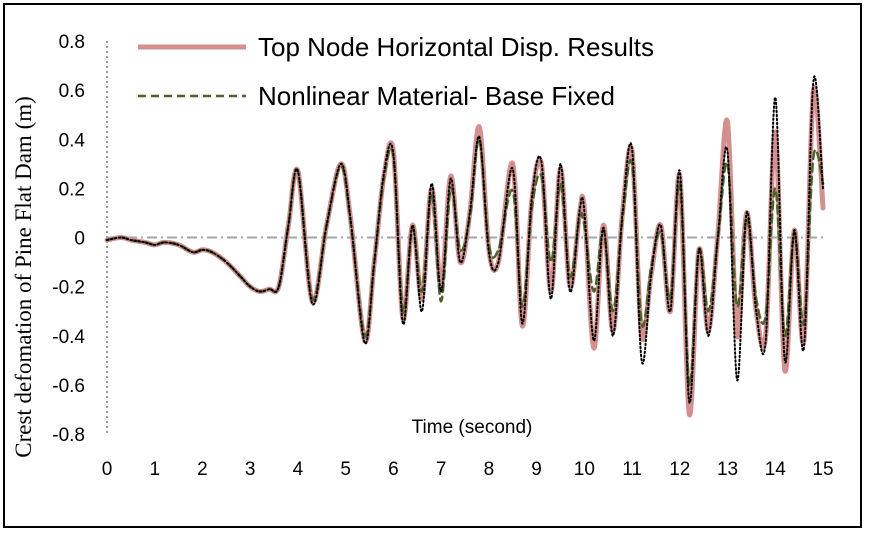 The height and width of the screenshot is (533, 871). I want to click on y-tick-label: 0.6, so click(72, 91).